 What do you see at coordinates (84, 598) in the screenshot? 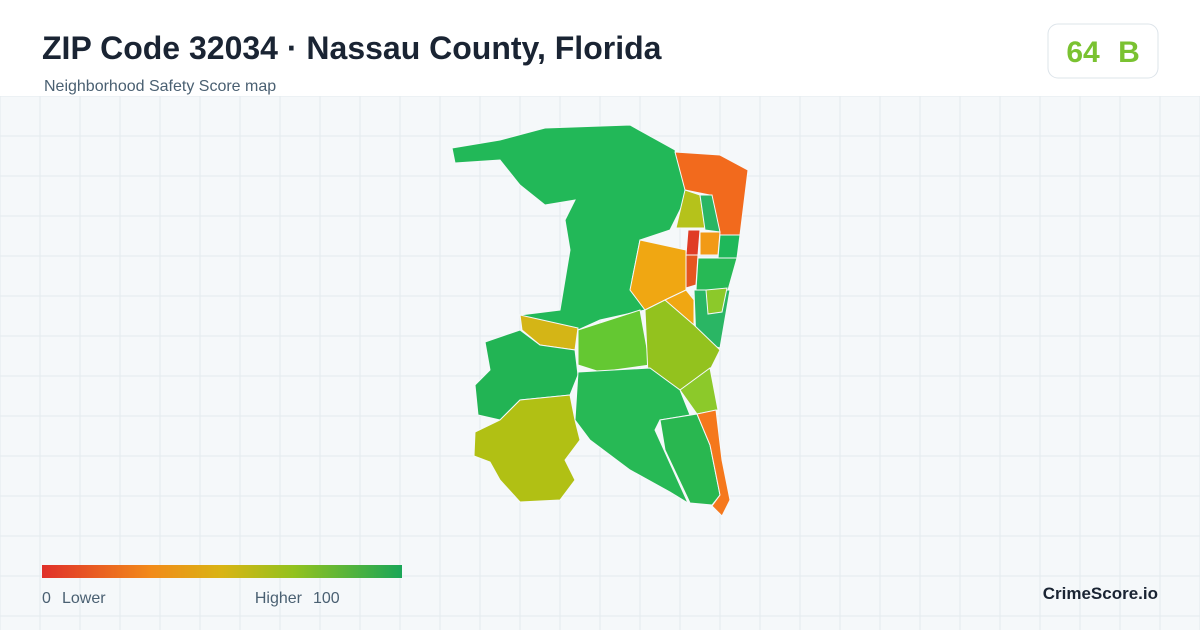
I see `legend-min-label: Lower` at bounding box center [84, 598].